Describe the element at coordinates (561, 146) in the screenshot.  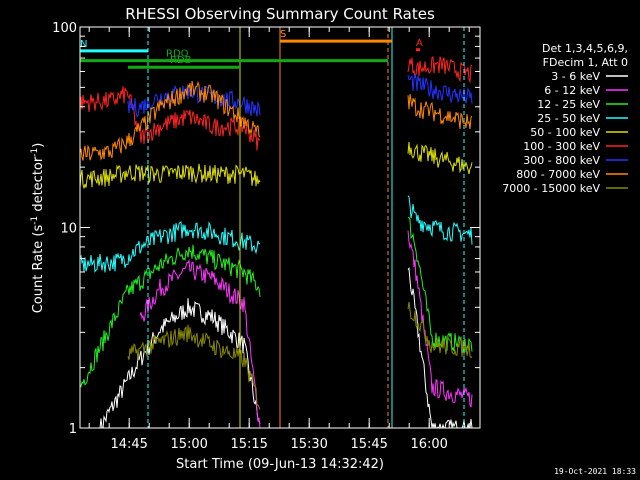
I see `legend-entry-label: 100 - 300 keV` at that location.